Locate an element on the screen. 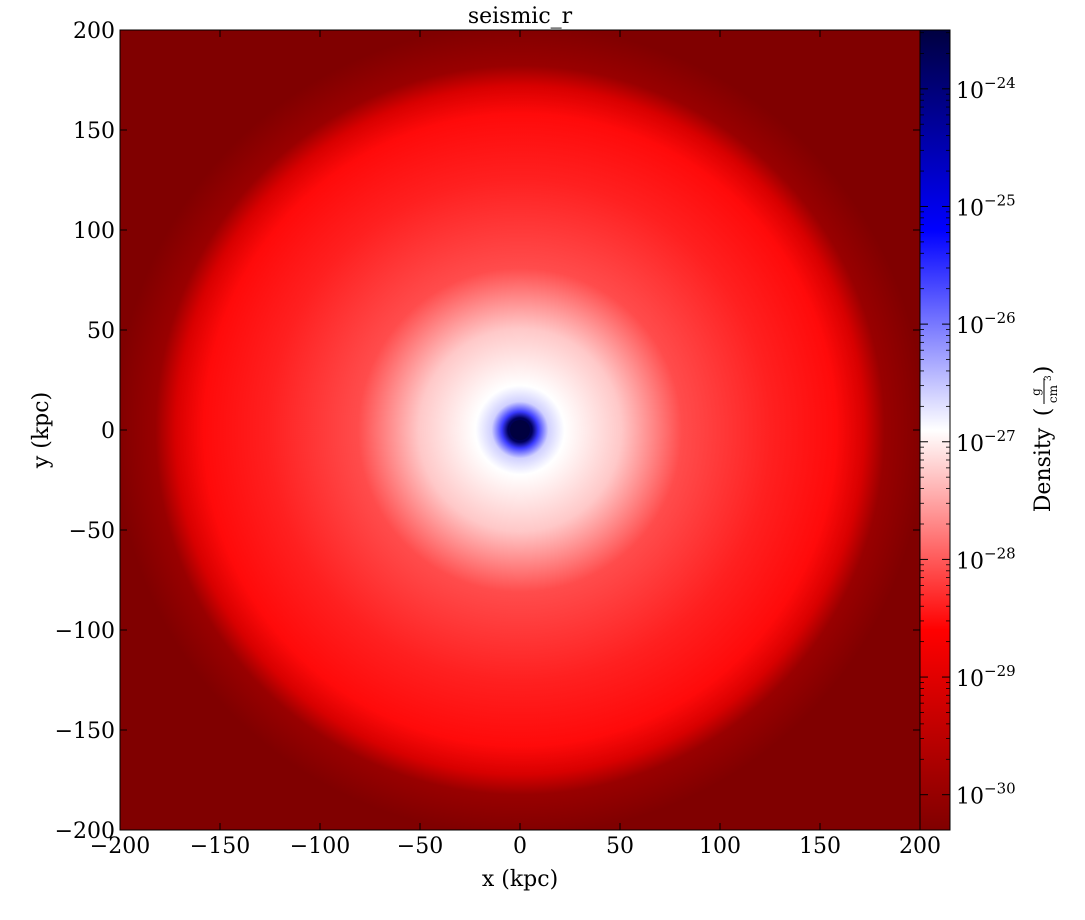 The width and height of the screenshot is (1085, 920). y-tick-label: 0 is located at coordinates (108, 431).